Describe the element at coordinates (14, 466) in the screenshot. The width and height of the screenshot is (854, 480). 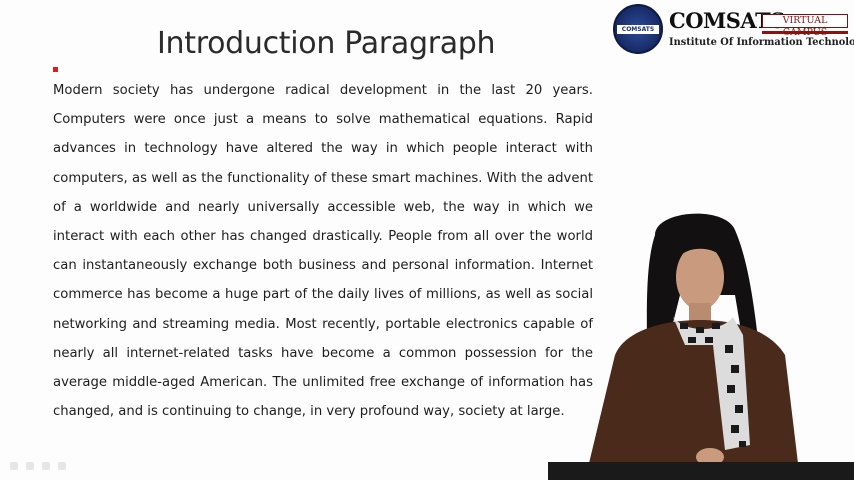
I see `prev-slide-icon` at that location.